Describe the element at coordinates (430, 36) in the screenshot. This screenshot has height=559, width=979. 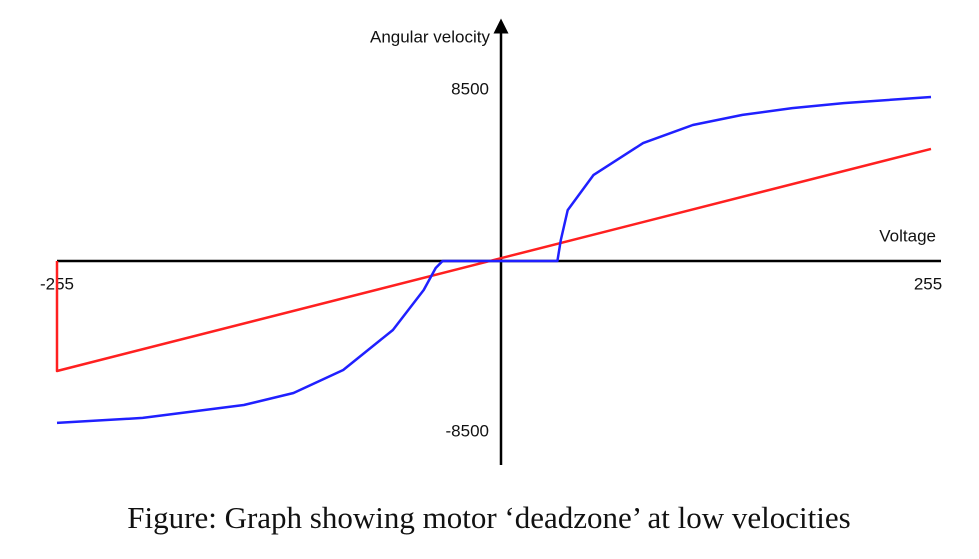
I see `y-axis-label: Angular velocity` at that location.